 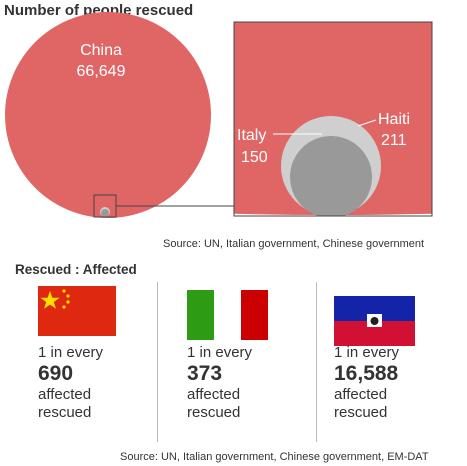 What do you see at coordinates (374, 316) in the screenshot?
I see `haiti-flag-icon` at bounding box center [374, 316].